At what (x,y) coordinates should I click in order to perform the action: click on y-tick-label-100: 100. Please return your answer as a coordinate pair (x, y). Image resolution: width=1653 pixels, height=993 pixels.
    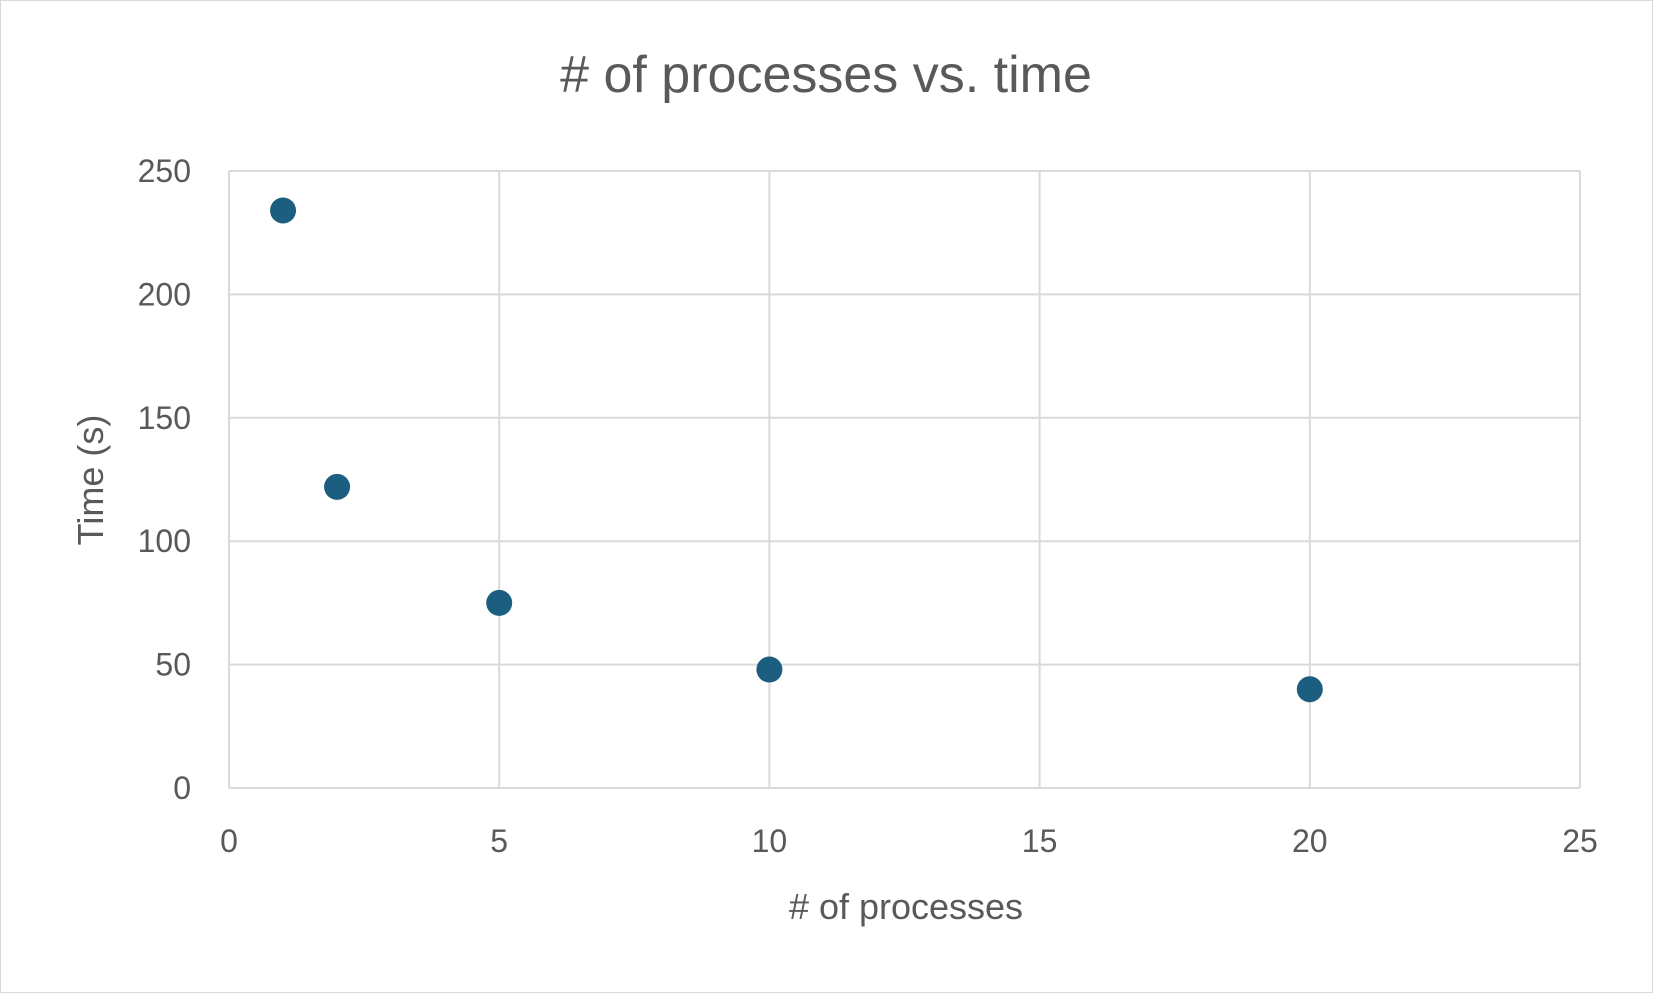
    Looking at the image, I should click on (164, 541).